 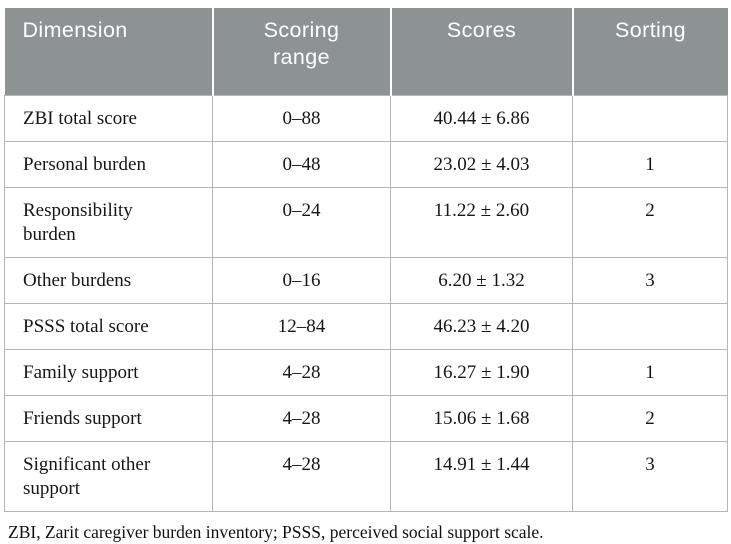 I want to click on cell-dimension: Other burdens, so click(x=108, y=280).